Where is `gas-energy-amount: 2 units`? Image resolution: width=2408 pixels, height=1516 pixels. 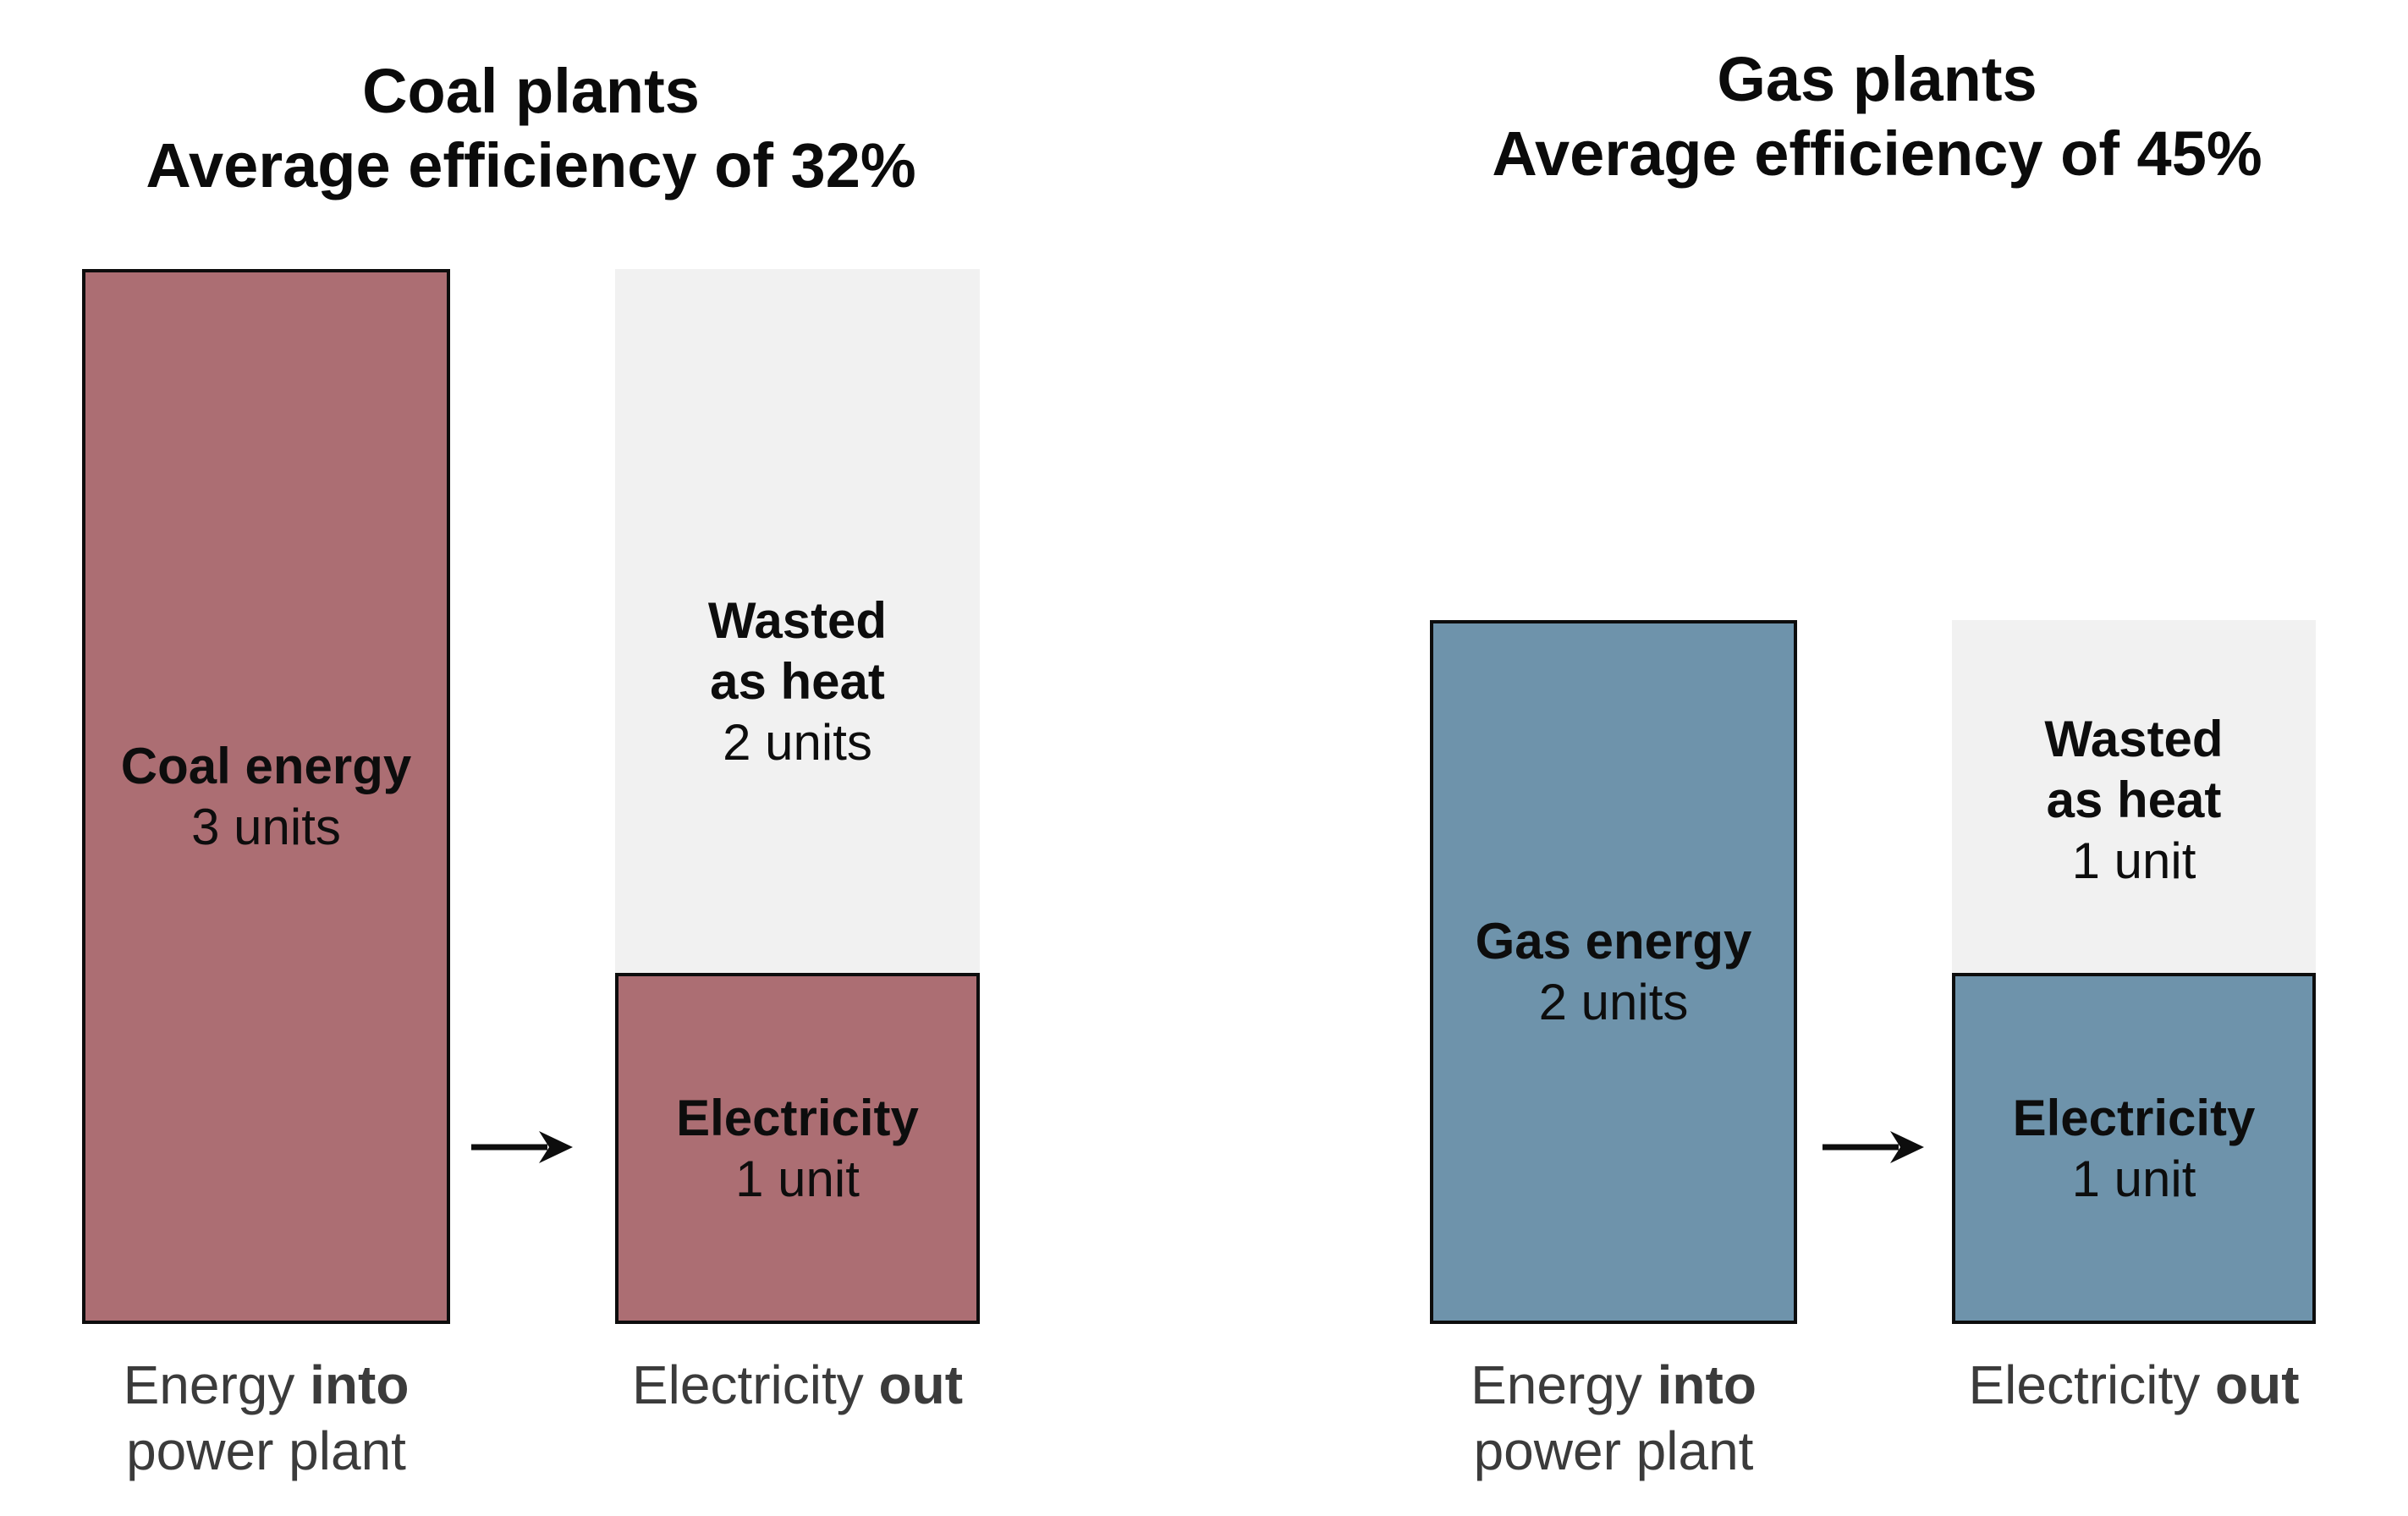 gas-energy-amount: 2 units is located at coordinates (1613, 1002).